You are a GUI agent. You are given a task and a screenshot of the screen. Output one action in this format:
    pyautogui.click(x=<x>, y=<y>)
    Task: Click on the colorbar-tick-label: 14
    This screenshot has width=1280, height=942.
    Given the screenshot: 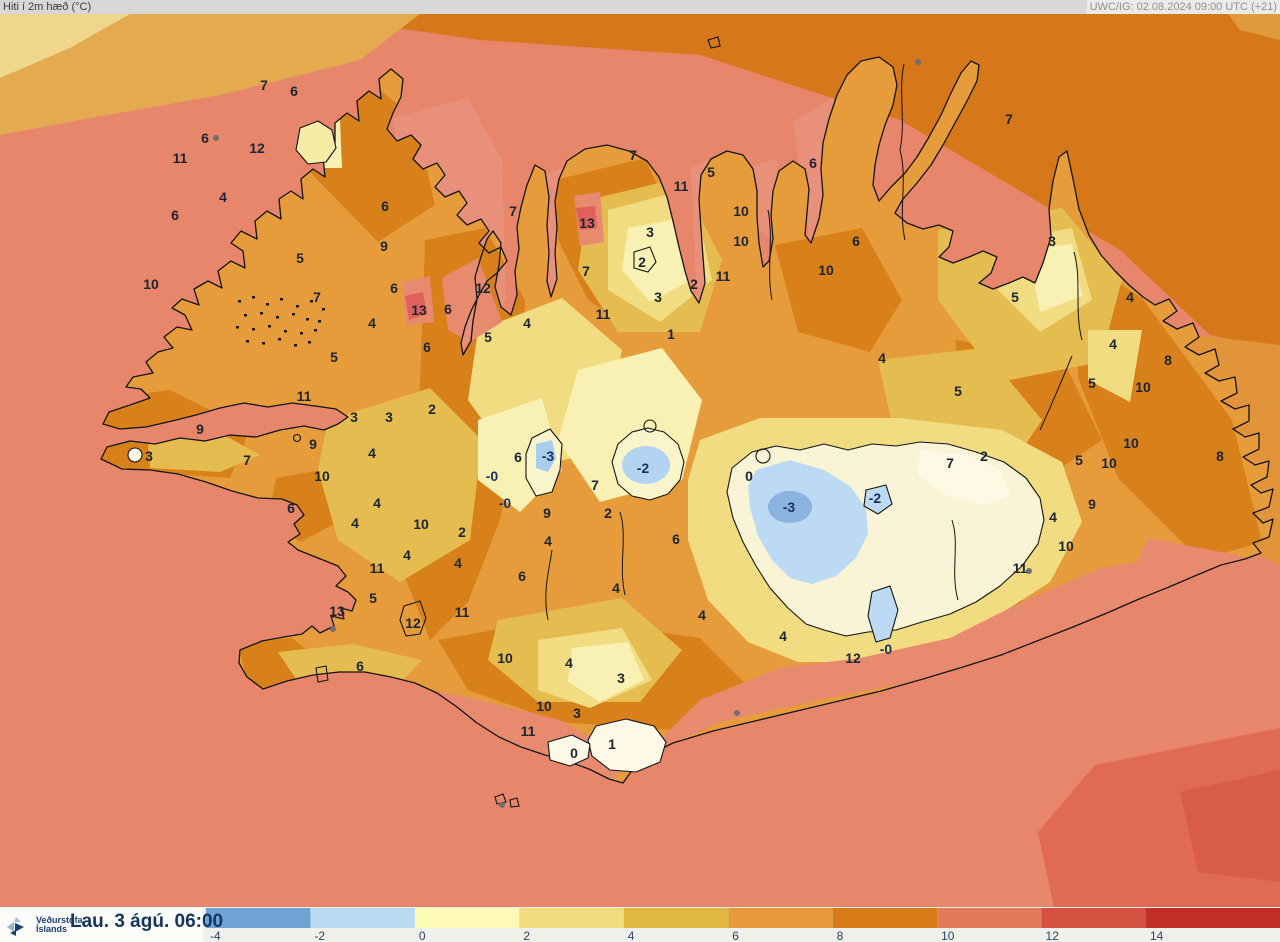 What is the action you would take?
    pyautogui.click(x=1157, y=935)
    